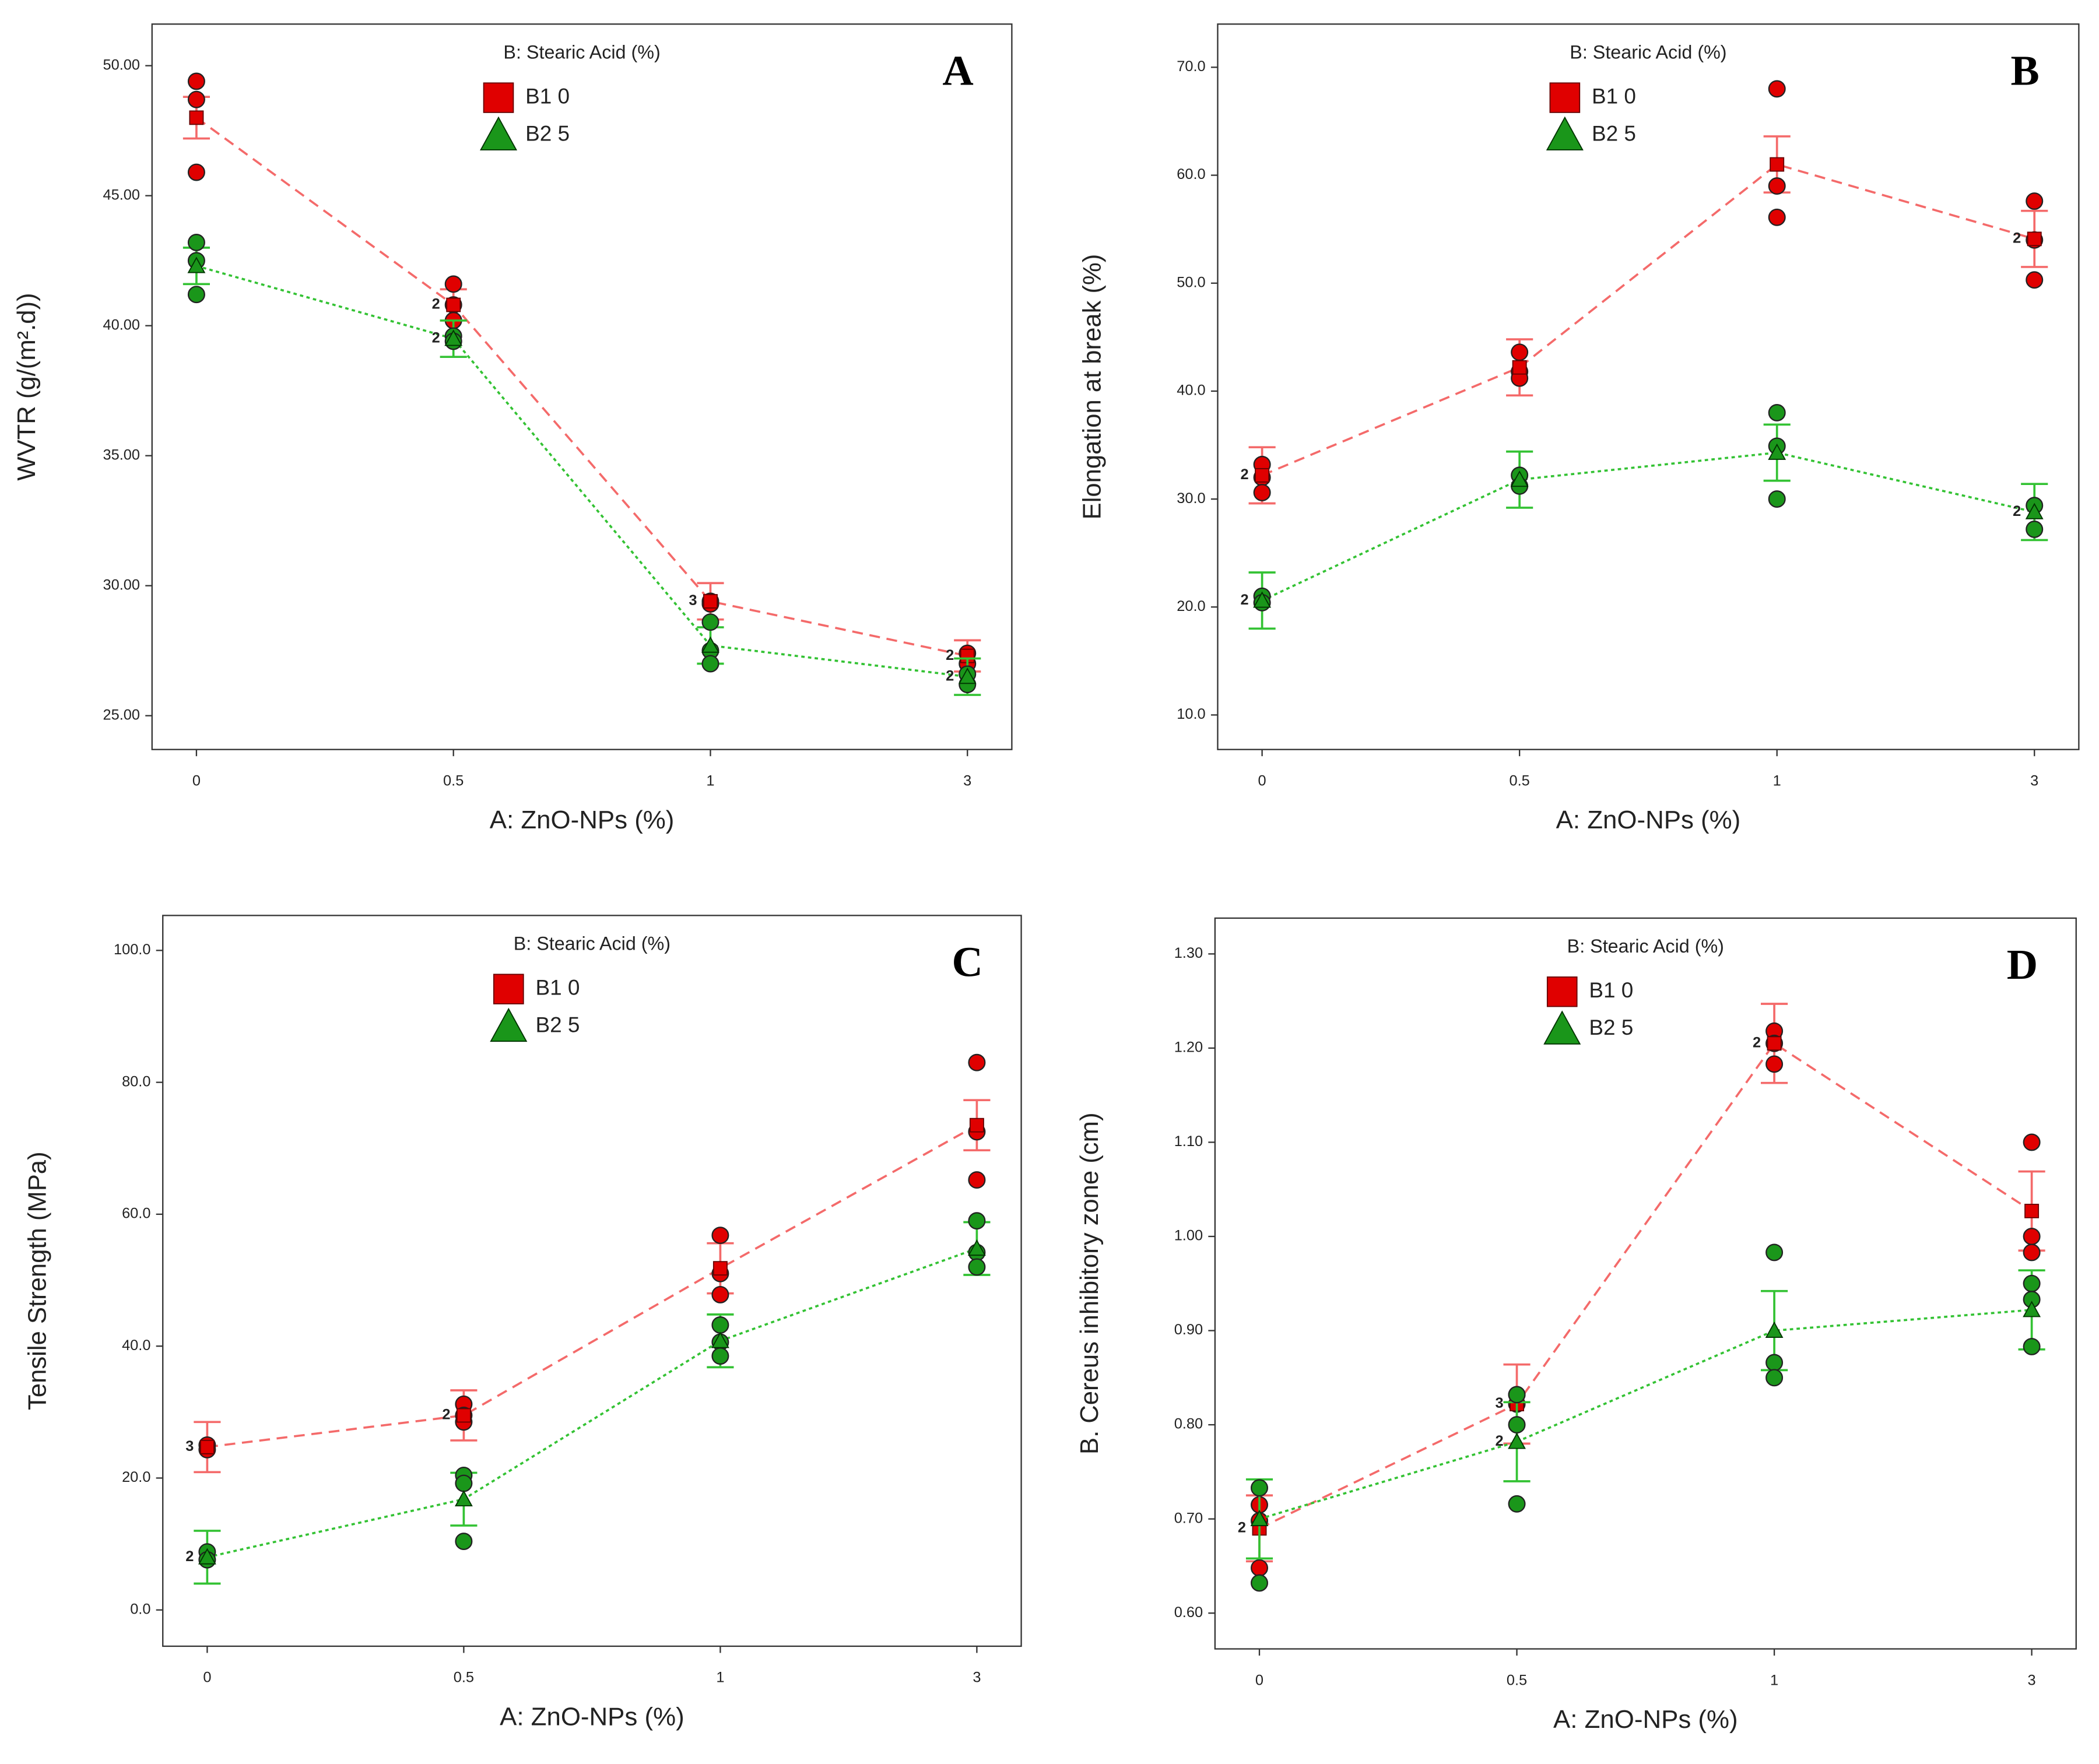  What do you see at coordinates (2022, 964) in the screenshot?
I see `panel-letter: D` at bounding box center [2022, 964].